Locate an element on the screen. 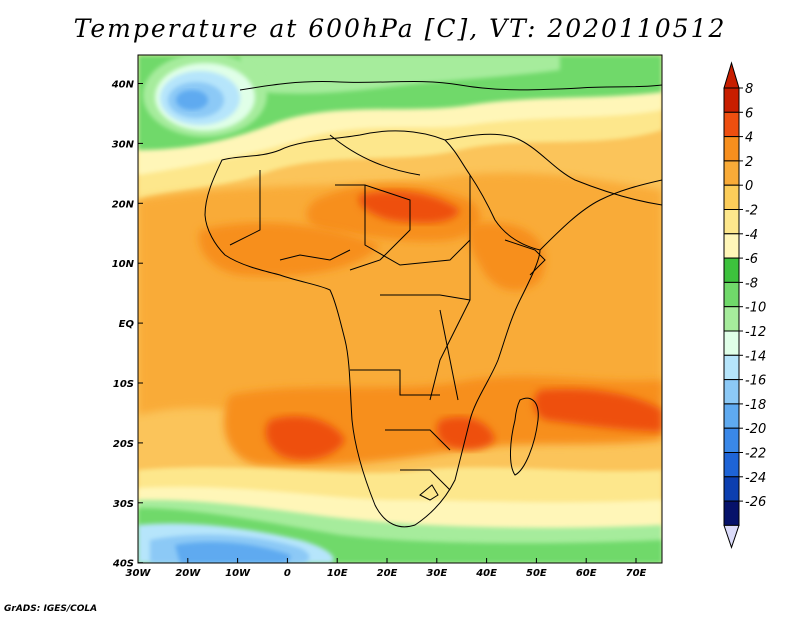 Image resolution: width=800 pixels, height=618 pixels. x-tick-label: 30E is located at coordinates (436, 573).